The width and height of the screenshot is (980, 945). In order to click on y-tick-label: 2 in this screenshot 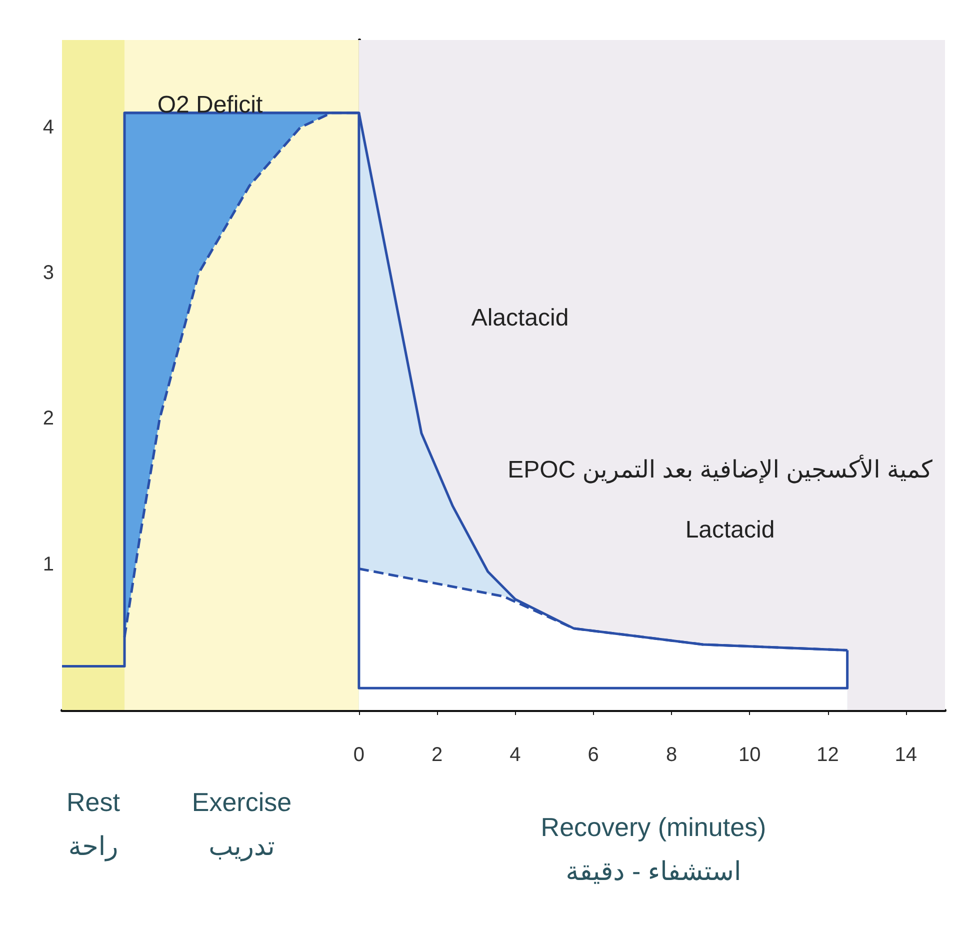, I will do `click(48, 419)`.